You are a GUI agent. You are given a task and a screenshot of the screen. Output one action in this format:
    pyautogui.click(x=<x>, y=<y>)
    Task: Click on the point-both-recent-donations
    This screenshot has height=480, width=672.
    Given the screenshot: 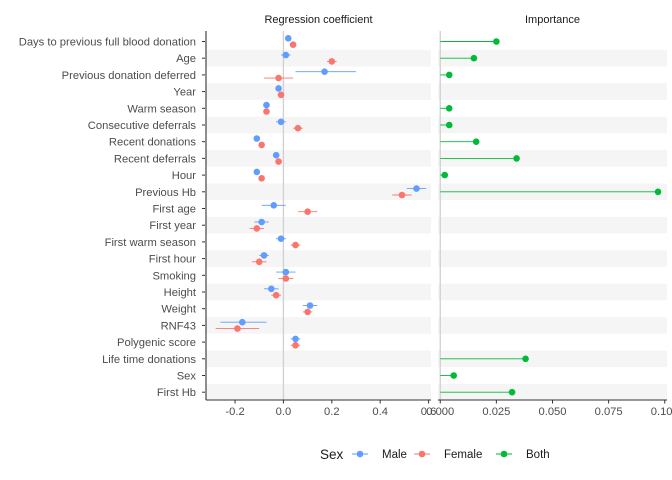 What is the action you would take?
    pyautogui.click(x=476, y=141)
    